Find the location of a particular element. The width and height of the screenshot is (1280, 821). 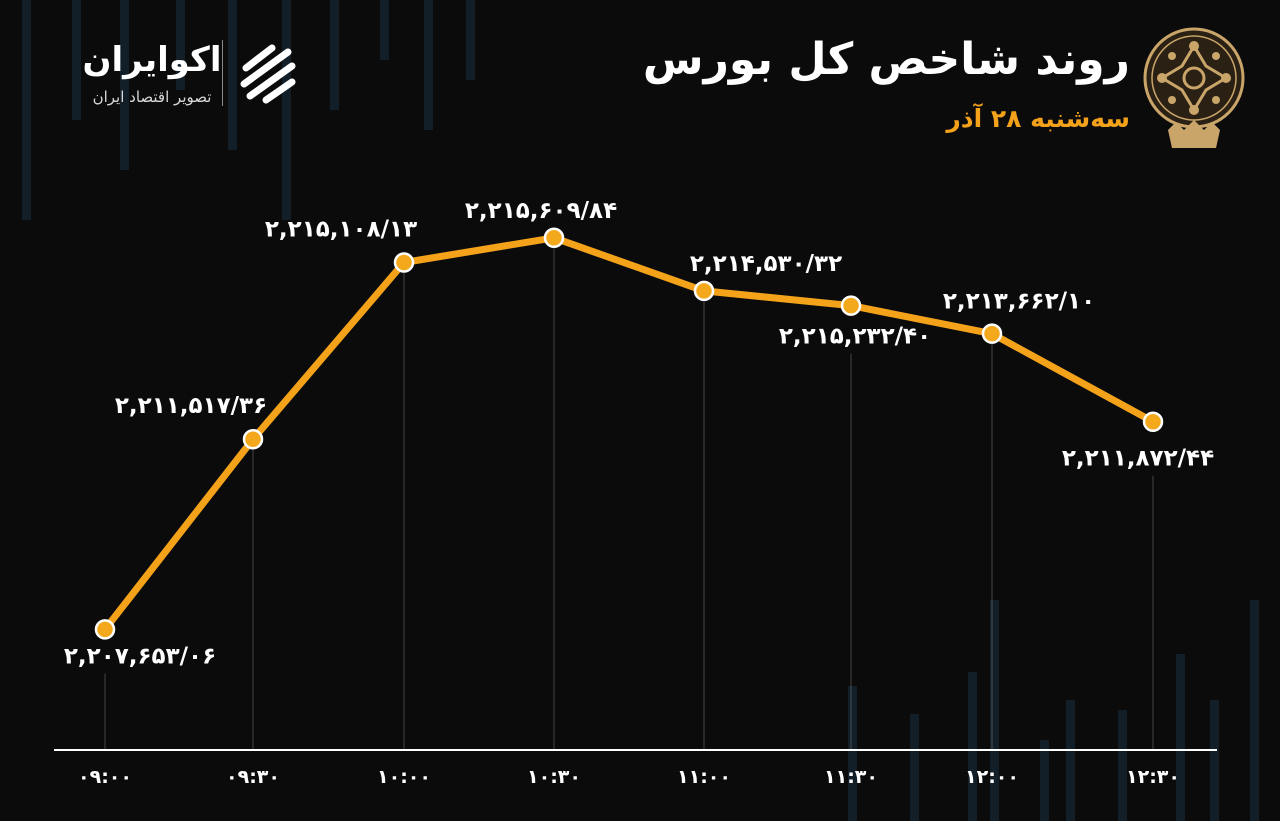

data-label: ۲,۲۱۱,۸۷۲/۴۴ is located at coordinates (1138, 459).